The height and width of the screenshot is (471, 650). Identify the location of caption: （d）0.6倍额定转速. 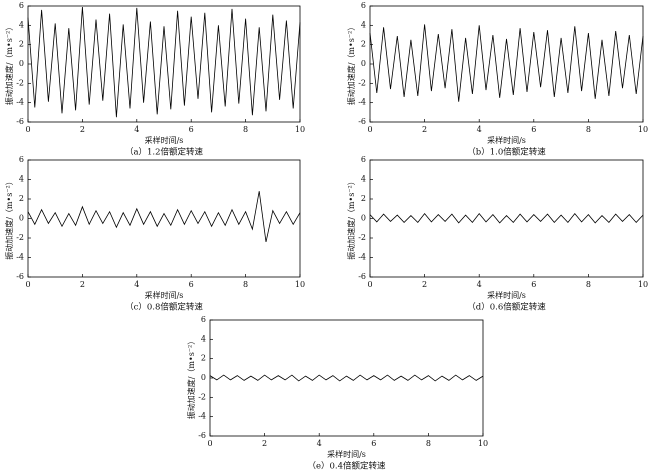
(506, 307).